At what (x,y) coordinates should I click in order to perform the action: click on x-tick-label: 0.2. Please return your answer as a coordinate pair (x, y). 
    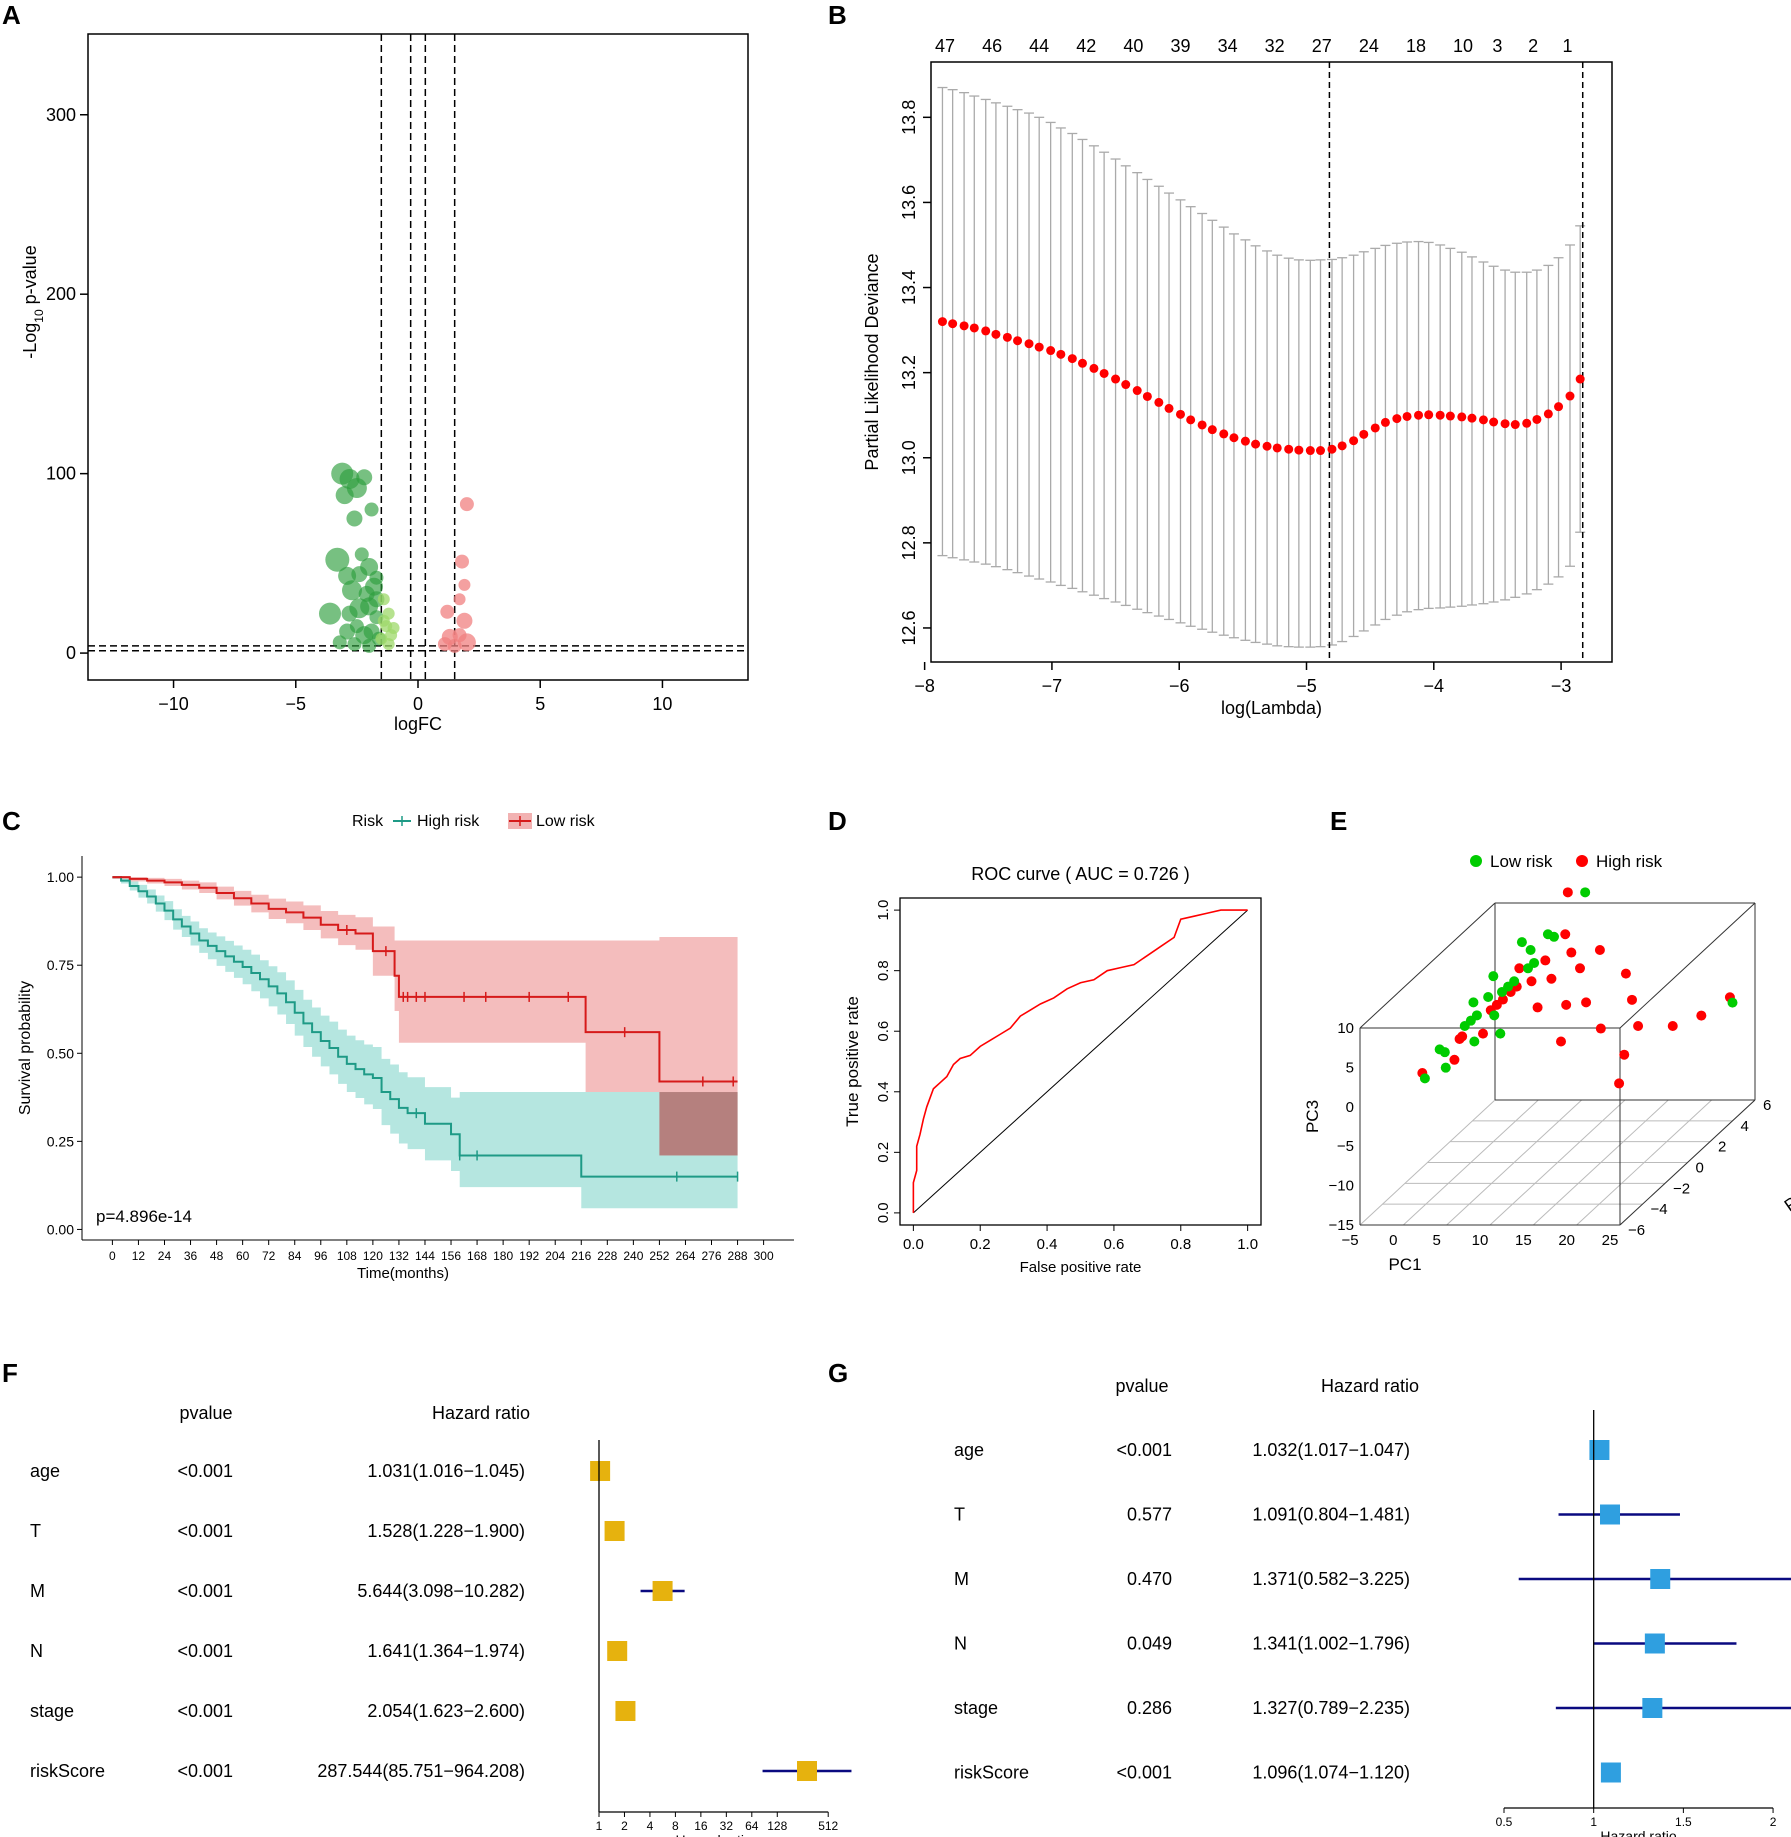
    Looking at the image, I should click on (980, 1244).